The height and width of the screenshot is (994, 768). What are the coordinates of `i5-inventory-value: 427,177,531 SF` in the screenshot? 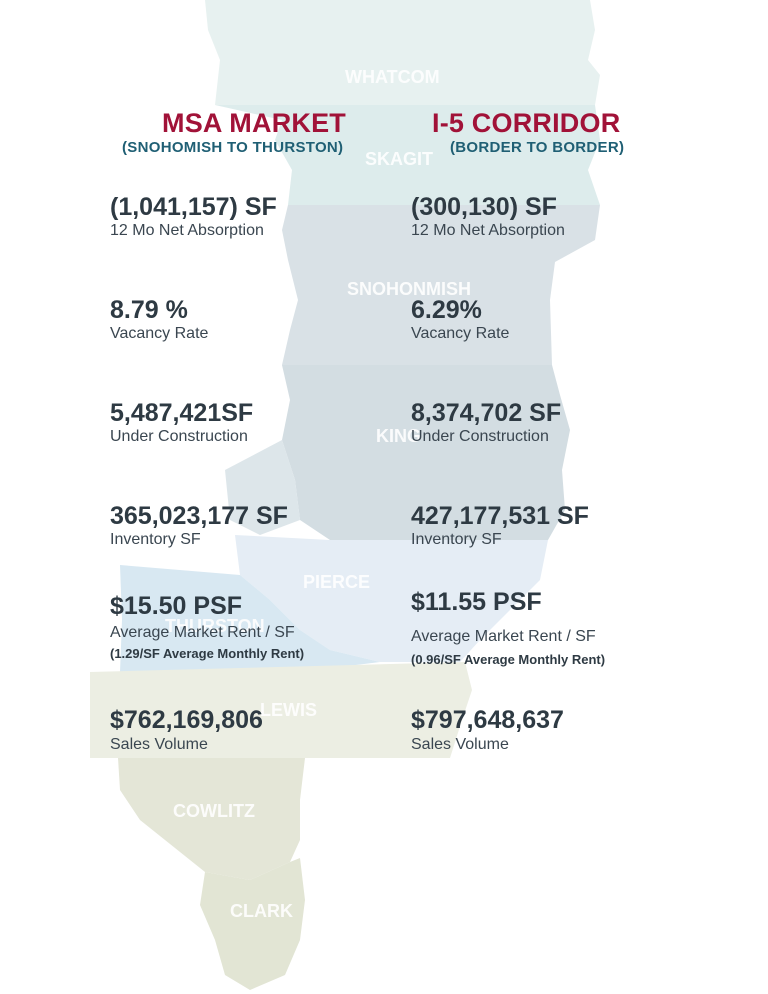 It's located at (500, 516).